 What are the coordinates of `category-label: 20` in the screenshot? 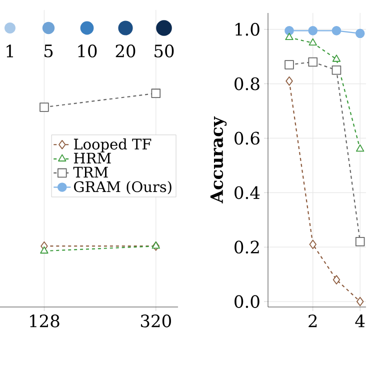 It's located at (126, 51).